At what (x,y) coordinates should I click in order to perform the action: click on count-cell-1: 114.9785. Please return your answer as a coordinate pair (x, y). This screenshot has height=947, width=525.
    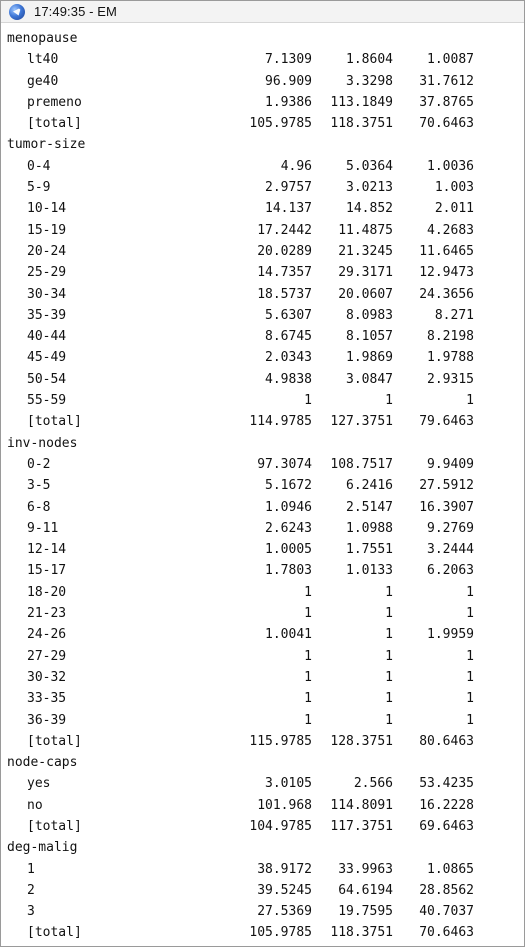
    Looking at the image, I should click on (280, 422).